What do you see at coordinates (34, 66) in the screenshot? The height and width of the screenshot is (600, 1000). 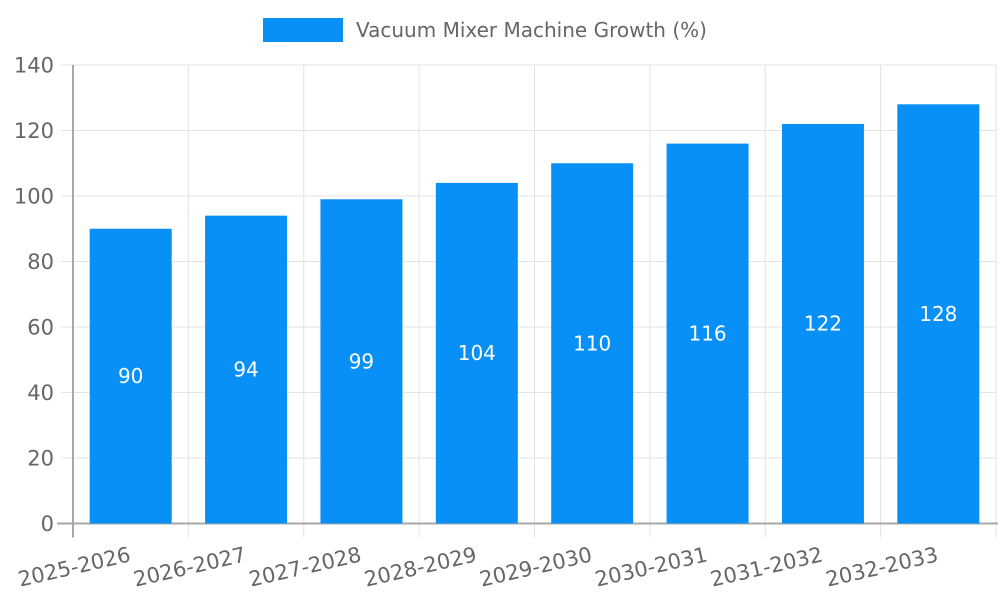 I see `y-axis-label: 140` at bounding box center [34, 66].